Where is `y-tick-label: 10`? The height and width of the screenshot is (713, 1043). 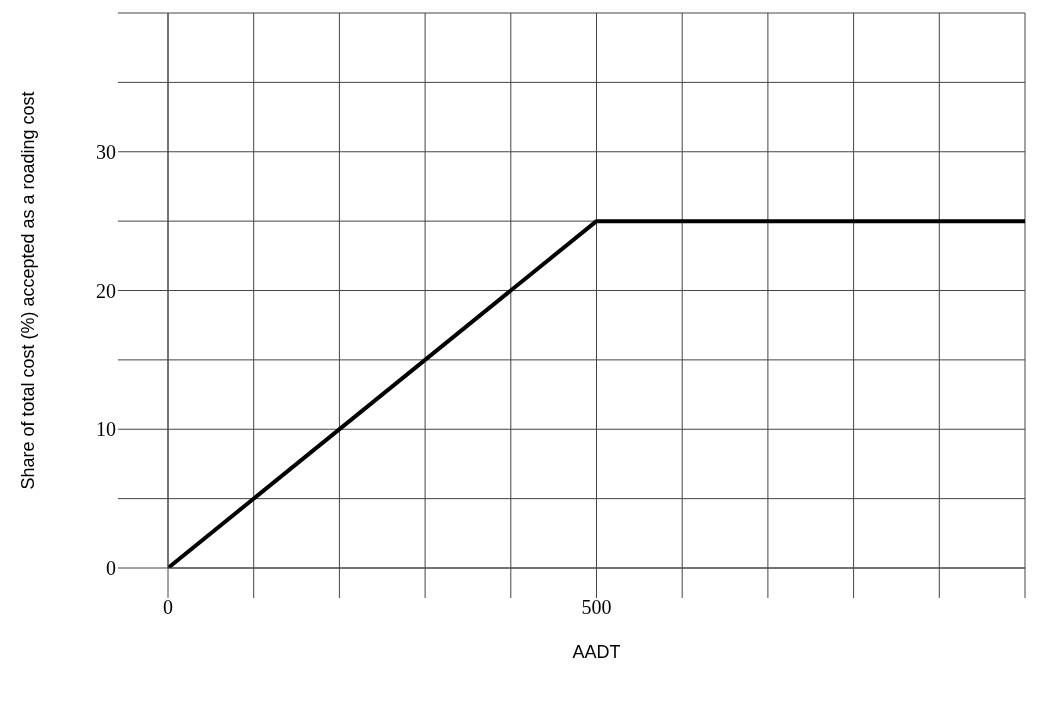
y-tick-label: 10 is located at coordinates (106, 429).